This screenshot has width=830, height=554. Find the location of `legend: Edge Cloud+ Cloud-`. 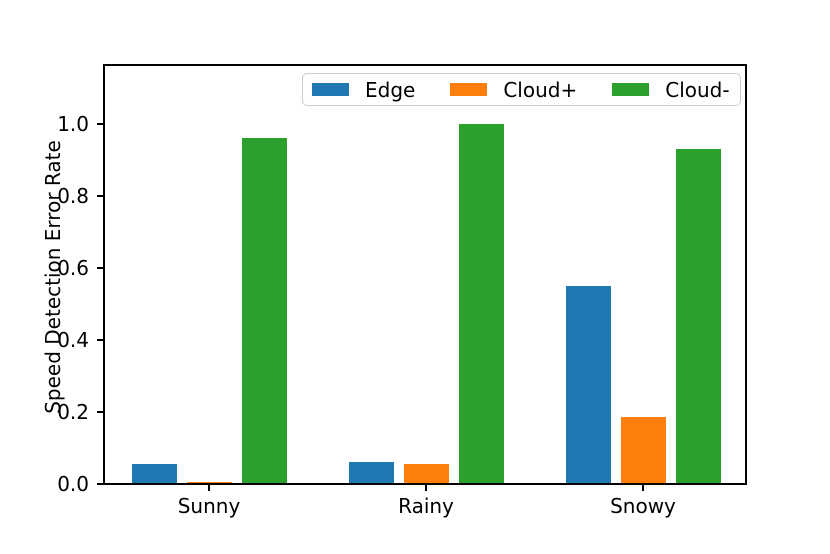

legend: Edge Cloud+ Cloud- is located at coordinates (521, 89).